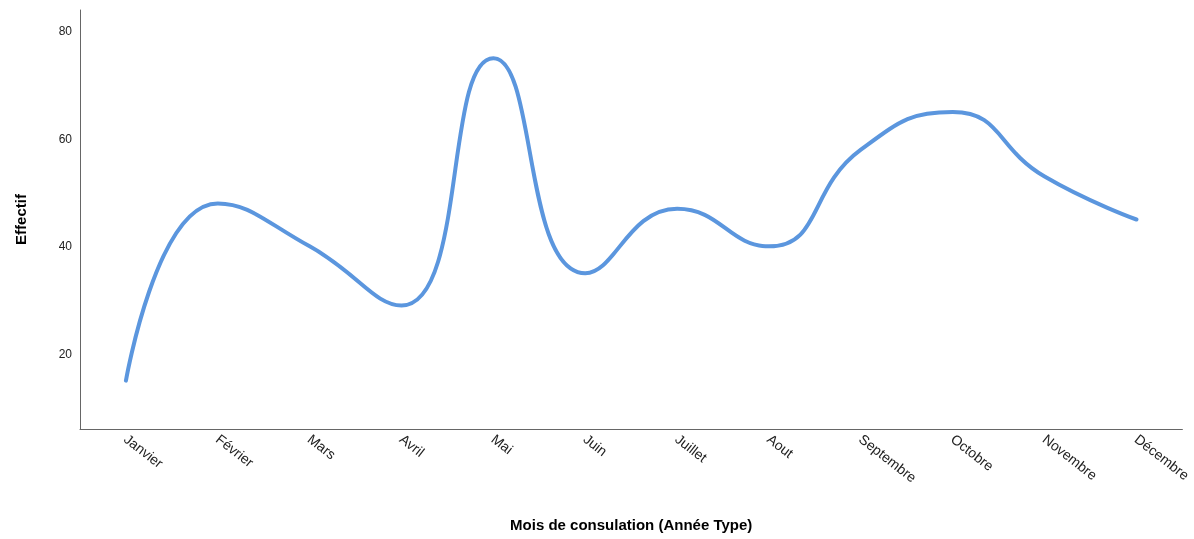 The width and height of the screenshot is (1194, 539). What do you see at coordinates (65, 138) in the screenshot?
I see `y-tick-label: 60` at bounding box center [65, 138].